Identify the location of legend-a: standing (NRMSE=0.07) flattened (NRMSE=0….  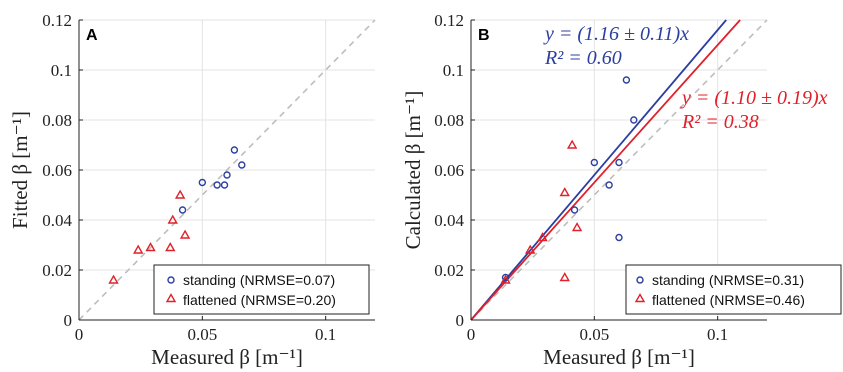
(261, 289).